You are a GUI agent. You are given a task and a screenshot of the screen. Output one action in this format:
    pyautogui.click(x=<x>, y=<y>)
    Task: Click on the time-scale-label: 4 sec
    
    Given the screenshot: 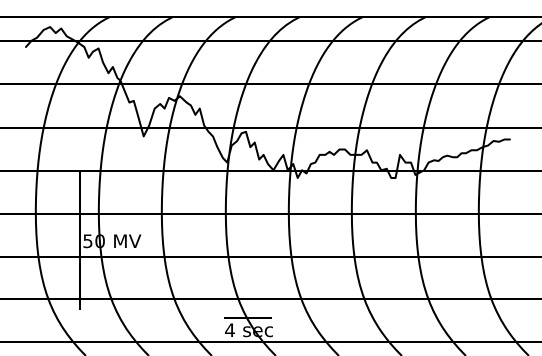 What is the action you would take?
    pyautogui.click(x=249, y=331)
    